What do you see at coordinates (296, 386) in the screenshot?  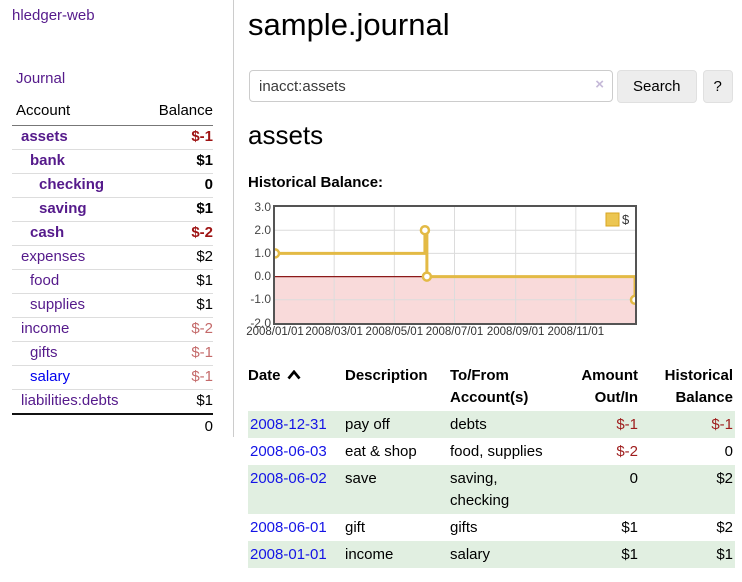 I see `date-column-header: Date` at bounding box center [296, 386].